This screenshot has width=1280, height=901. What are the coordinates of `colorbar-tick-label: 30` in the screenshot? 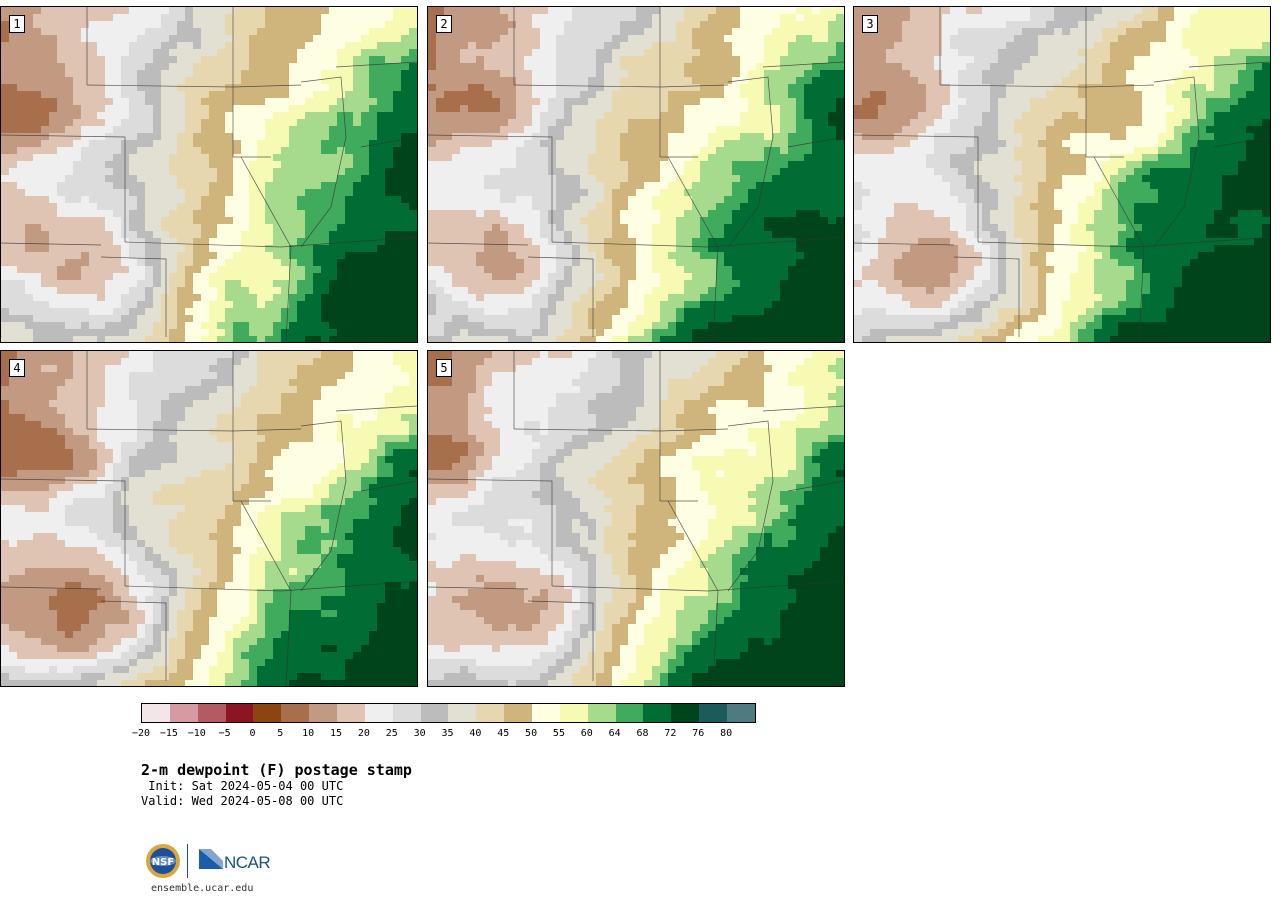 It's located at (419, 733).